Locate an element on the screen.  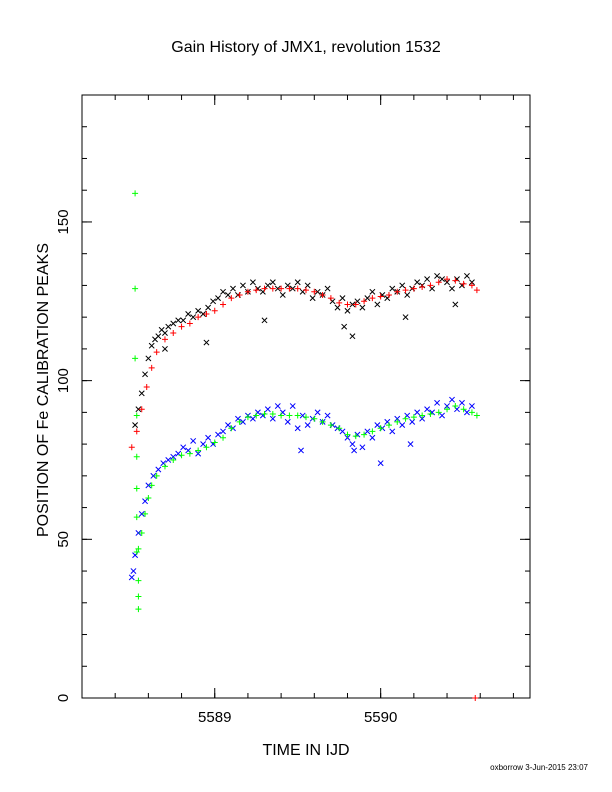
x-tick-label: 5589 is located at coordinates (214, 717).